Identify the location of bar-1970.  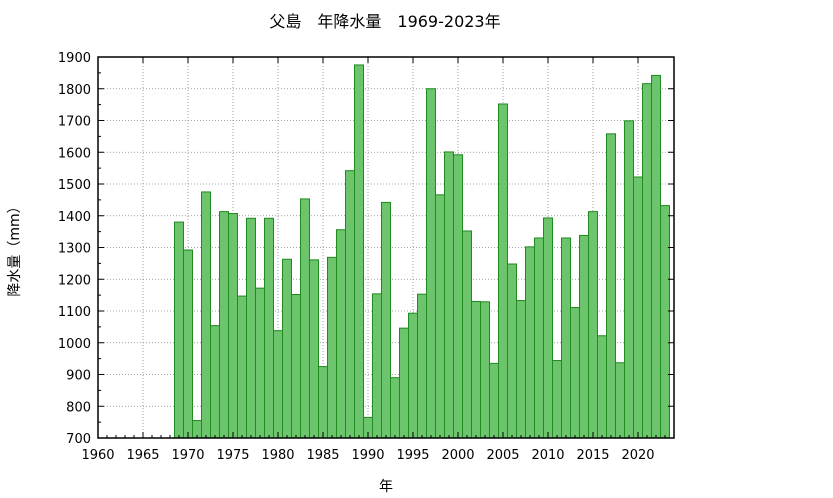
(188, 344).